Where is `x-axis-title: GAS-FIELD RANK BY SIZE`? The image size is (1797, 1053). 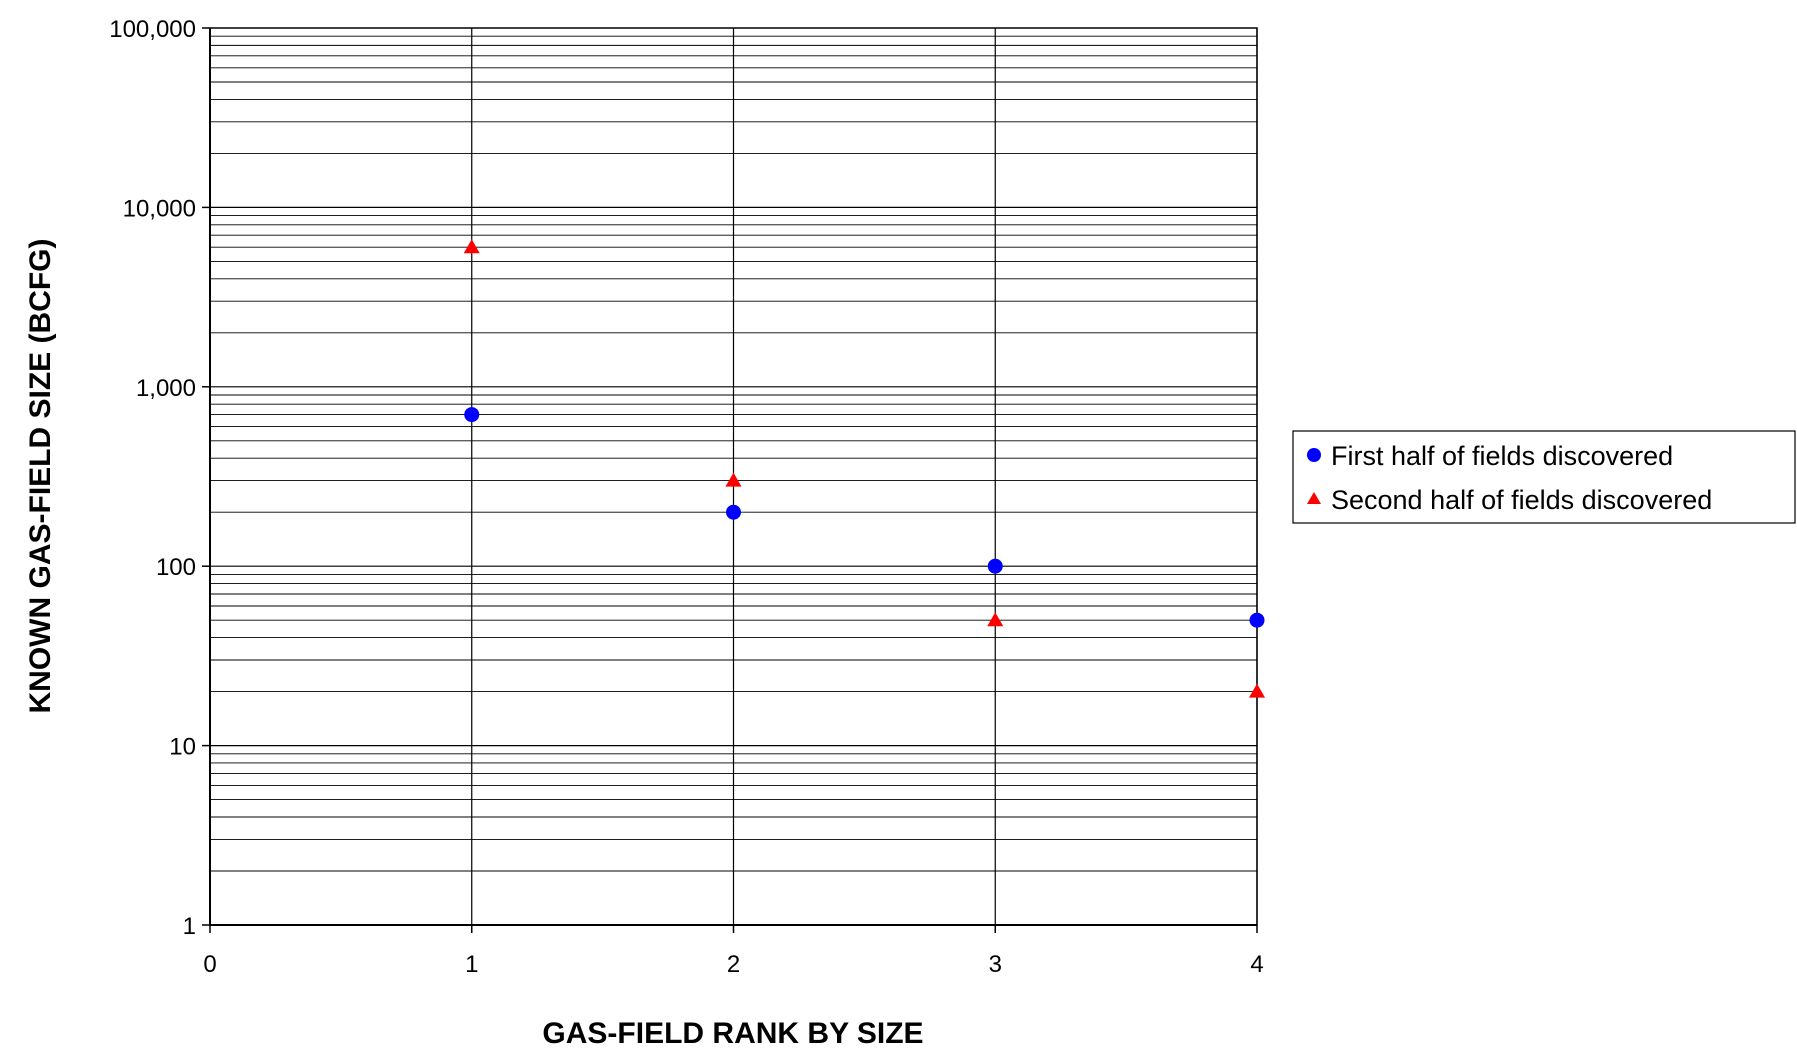 x-axis-title: GAS-FIELD RANK BY SIZE is located at coordinates (732, 1033).